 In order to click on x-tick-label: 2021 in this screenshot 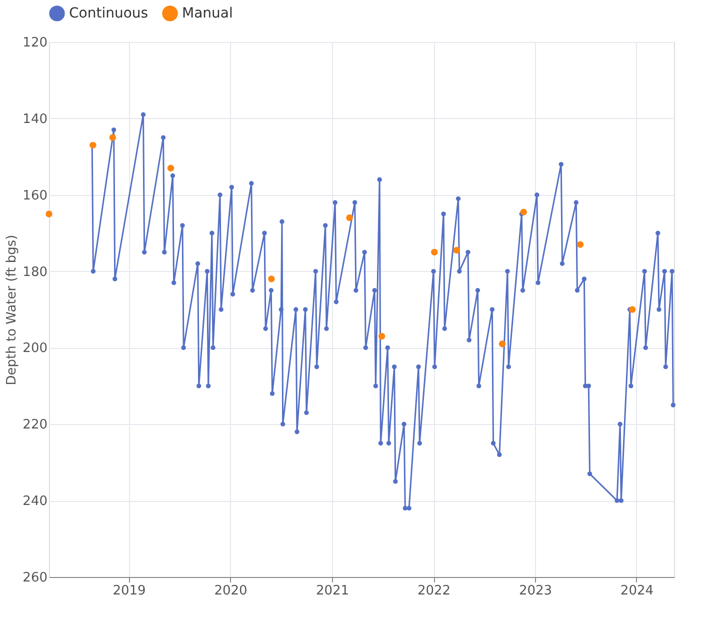, I will do `click(333, 591)`.